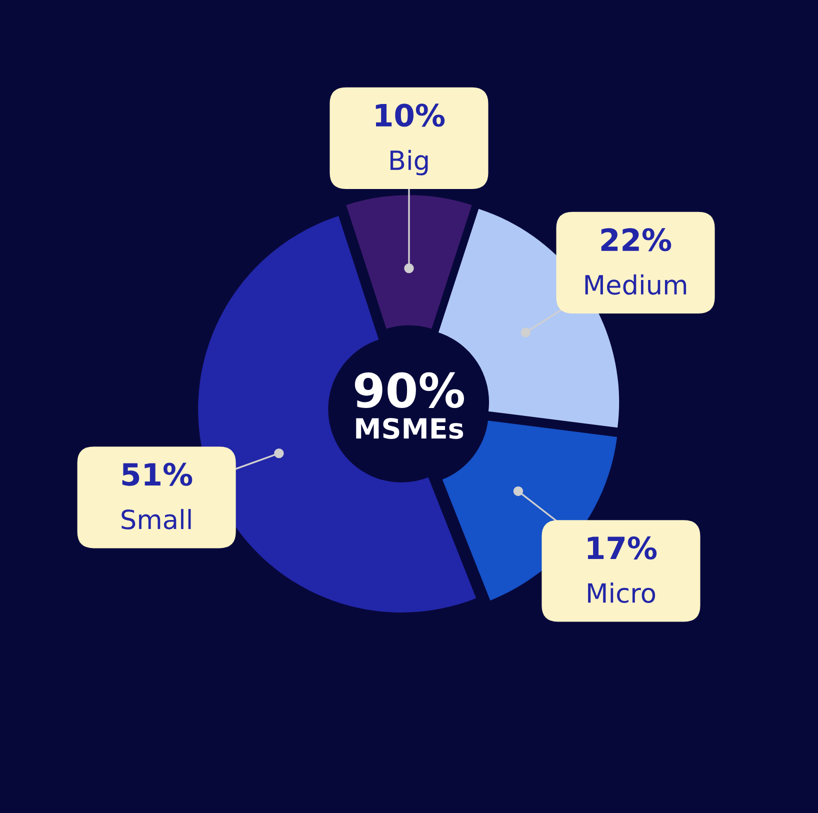  Describe the element at coordinates (636, 240) in the screenshot. I see `data-label: 22%` at that location.